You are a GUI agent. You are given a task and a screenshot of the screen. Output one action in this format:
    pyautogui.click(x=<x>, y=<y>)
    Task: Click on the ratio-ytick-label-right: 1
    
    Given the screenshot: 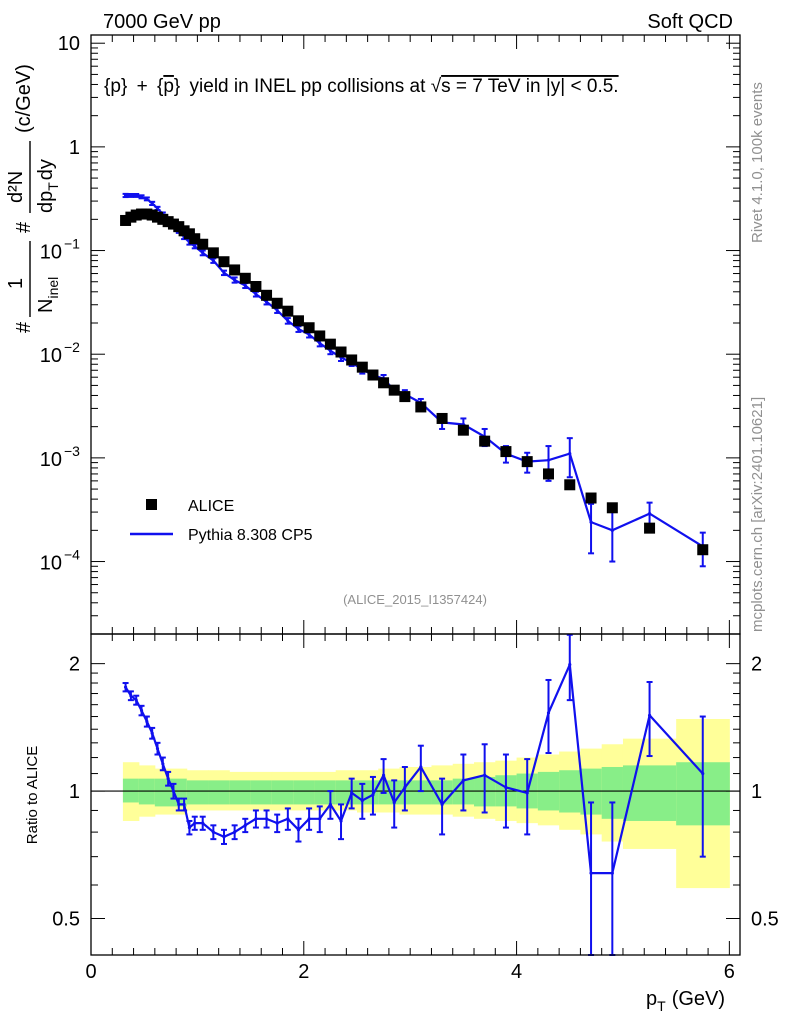 What is the action you would take?
    pyautogui.click(x=756, y=792)
    